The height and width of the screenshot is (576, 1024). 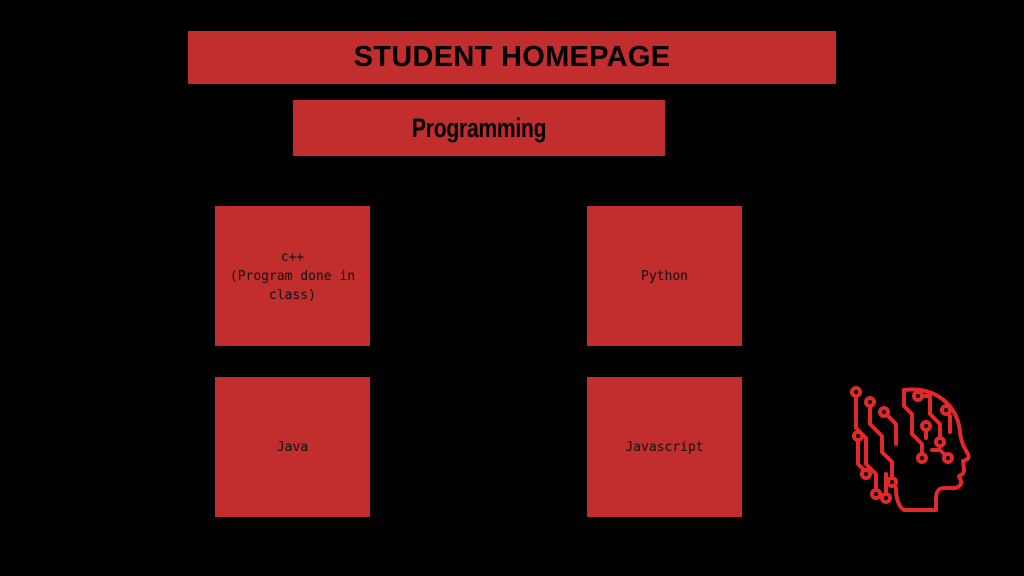 I want to click on card-python: Python, so click(x=664, y=276).